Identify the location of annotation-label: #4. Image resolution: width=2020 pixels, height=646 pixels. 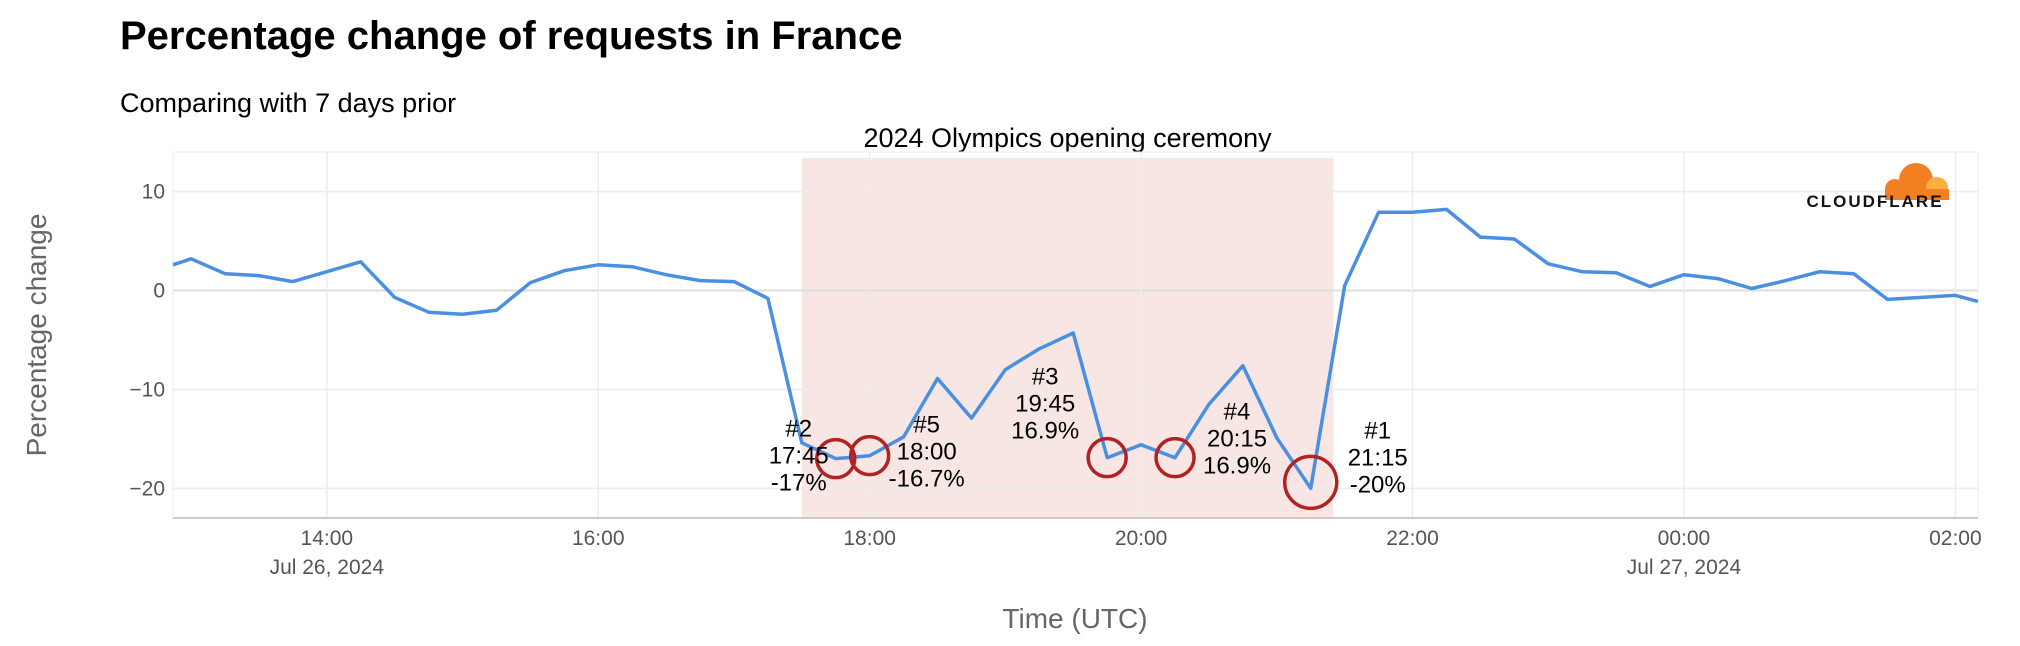
(1237, 412).